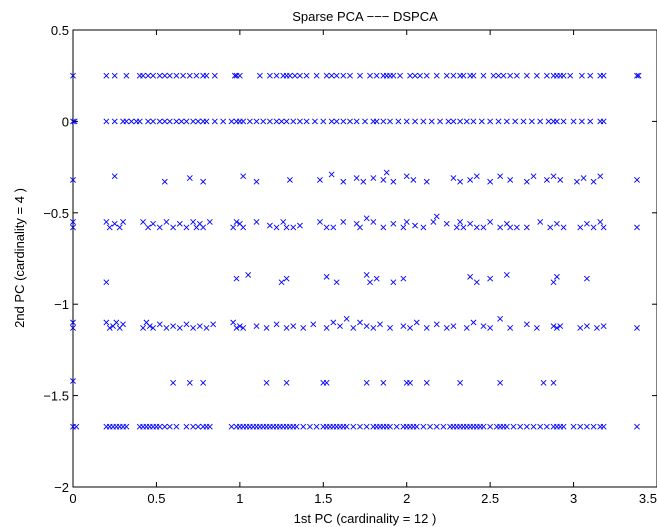  I want to click on y-tick-label: 0, so click(65, 121).